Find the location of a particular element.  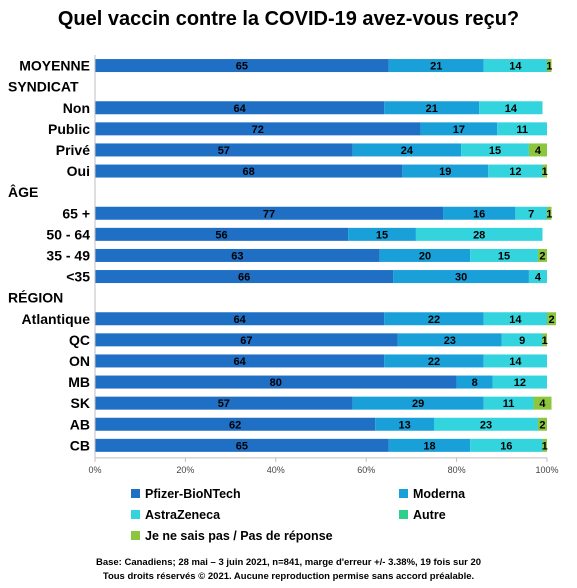

group-header-label: RÉGION is located at coordinates (35, 298).